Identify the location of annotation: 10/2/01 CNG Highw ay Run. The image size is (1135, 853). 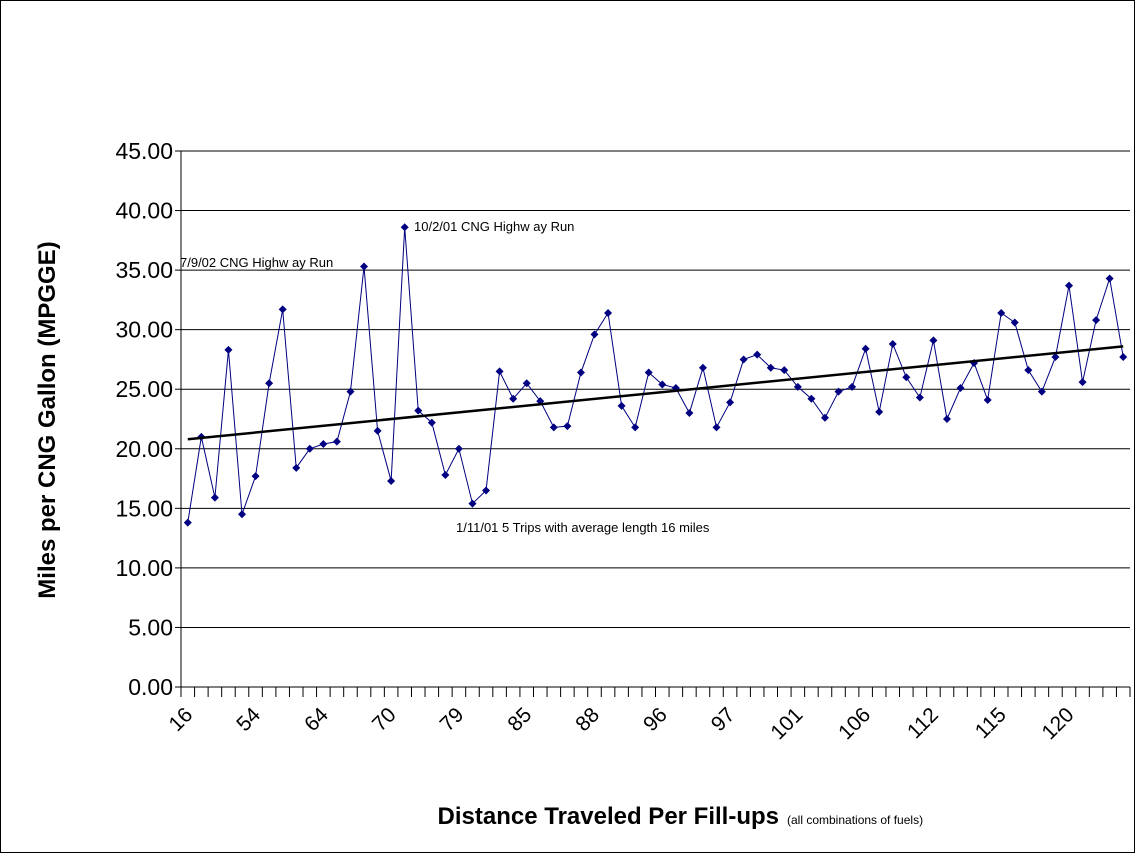
(494, 226).